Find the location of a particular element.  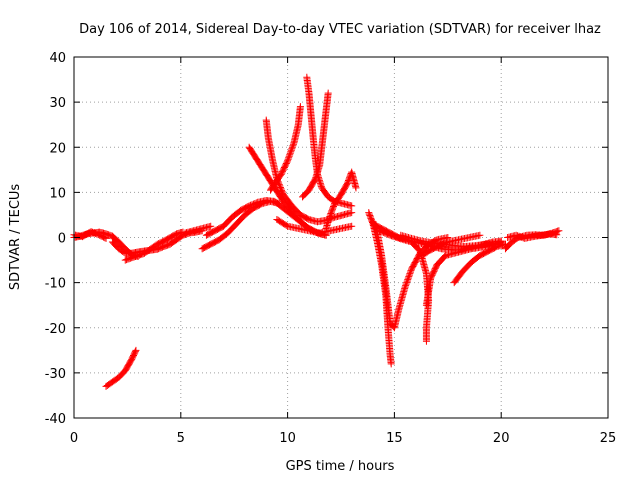

y-tick-label: -20 is located at coordinates (55, 329).